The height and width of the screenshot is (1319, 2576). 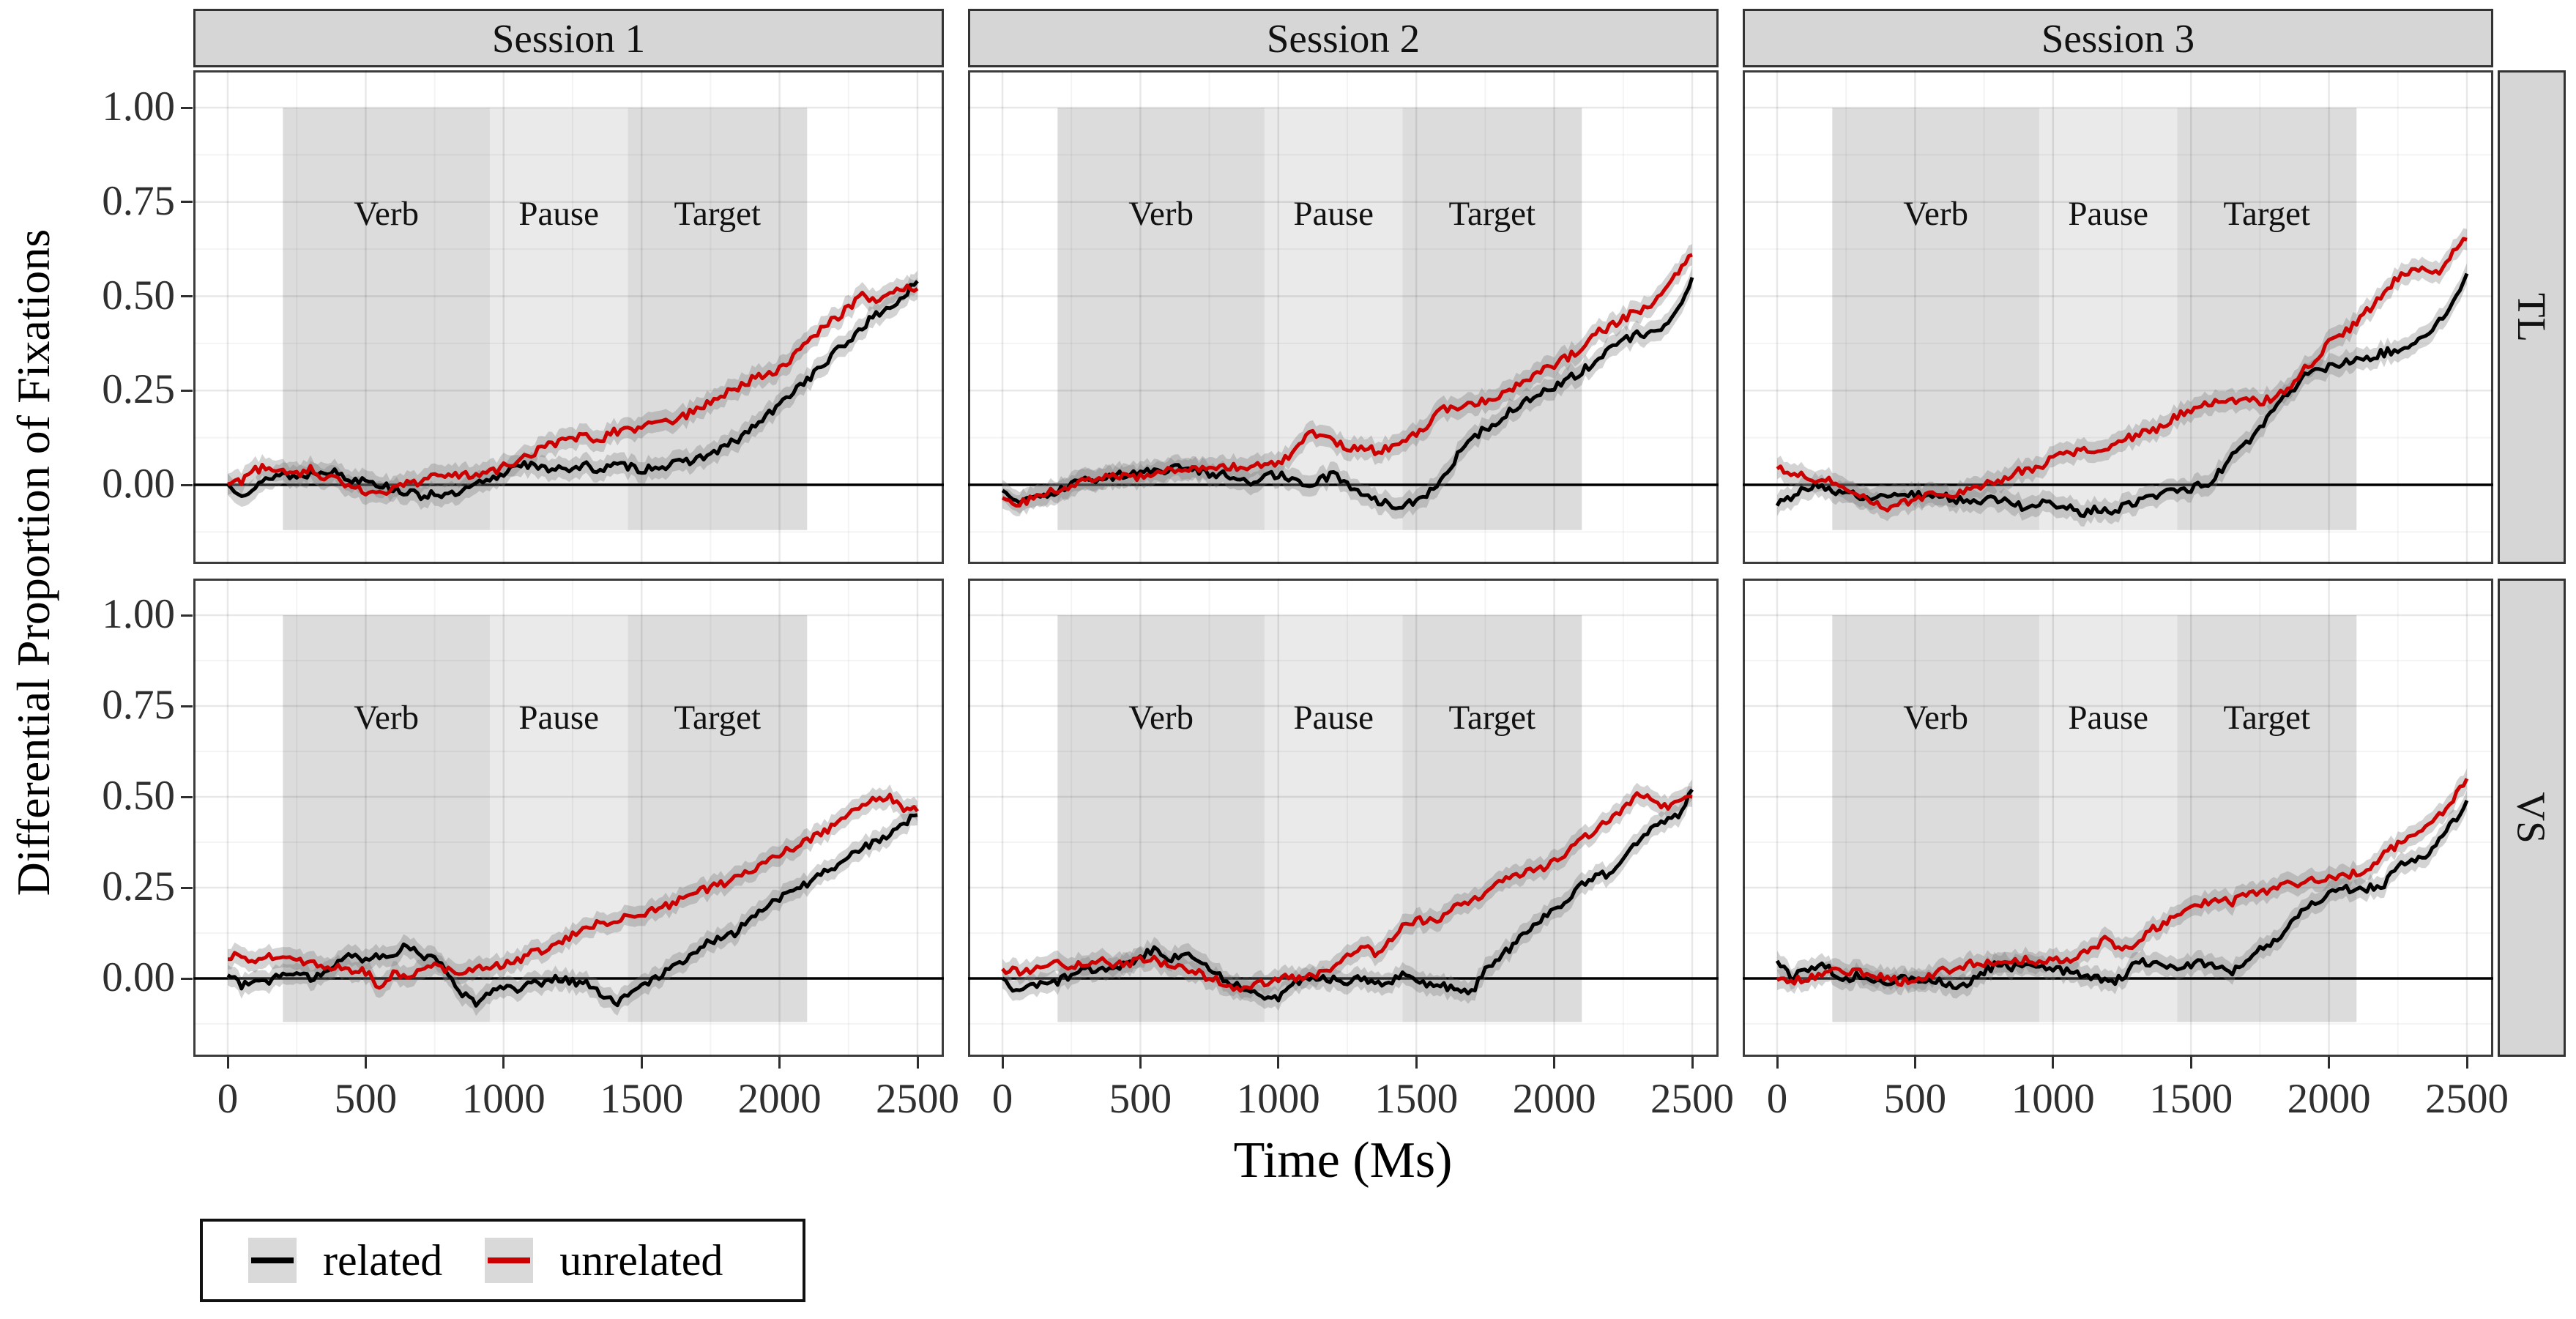 What do you see at coordinates (1278, 1099) in the screenshot?
I see `x-tick-label: 1000` at bounding box center [1278, 1099].